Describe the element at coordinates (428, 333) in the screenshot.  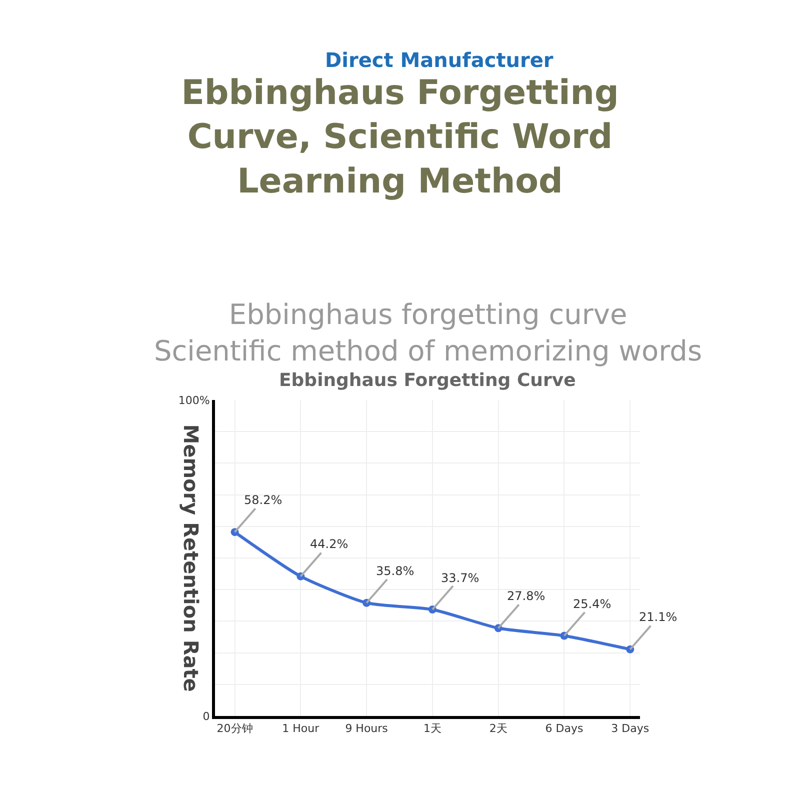
I see `chart-subtitle: Ebbinghaus forgetting curve Scientific method of memorizing words` at that location.